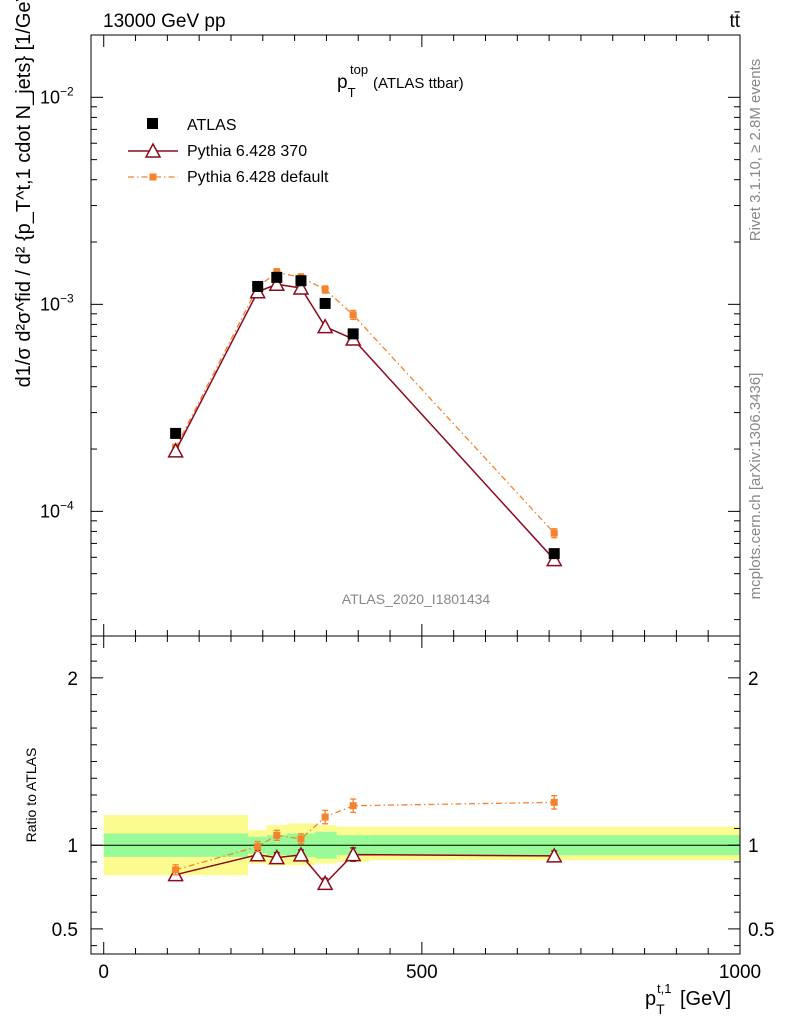  What do you see at coordinates (247, 151) in the screenshot?
I see `legend-label-pythia-370: Pythia 6.428 370` at bounding box center [247, 151].